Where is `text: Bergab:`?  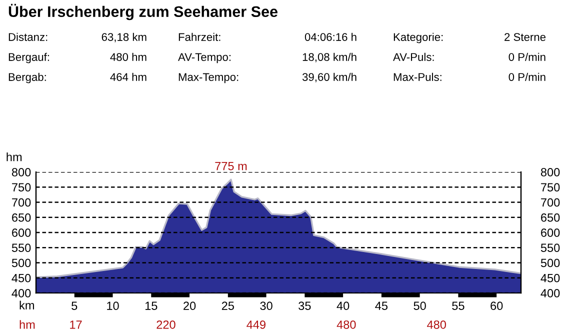 text: Bergab: is located at coordinates (27, 78).